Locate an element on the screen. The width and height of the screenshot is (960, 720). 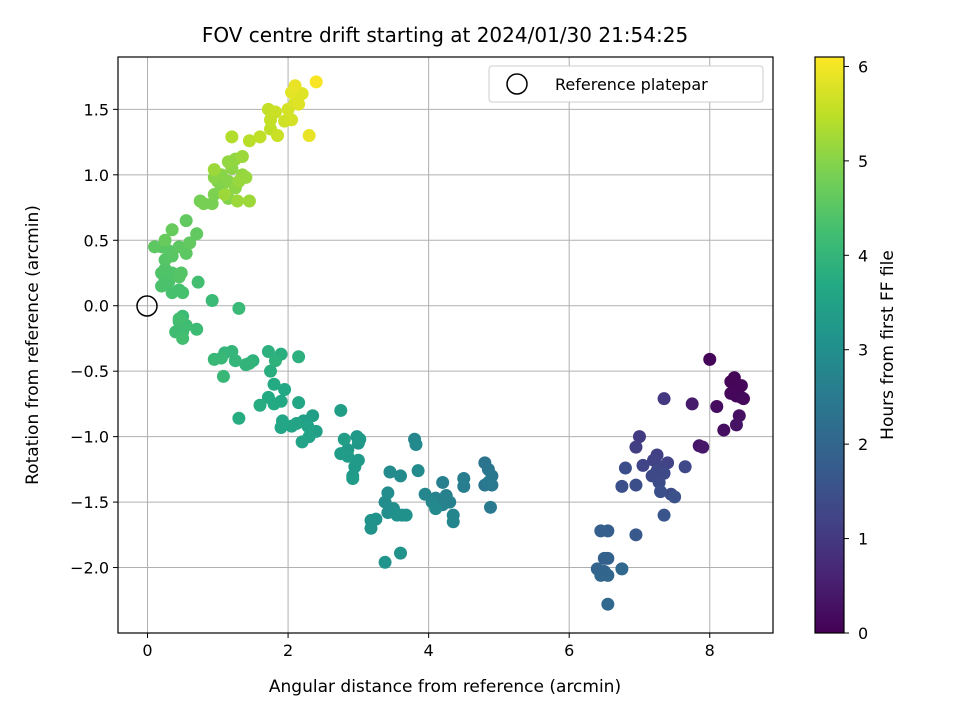
legend-label: Reference platepar is located at coordinates (631, 84).